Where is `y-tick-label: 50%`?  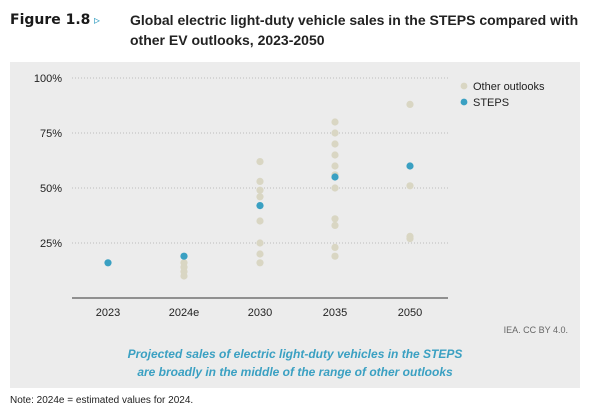 y-tick-label: 50% is located at coordinates (51, 189).